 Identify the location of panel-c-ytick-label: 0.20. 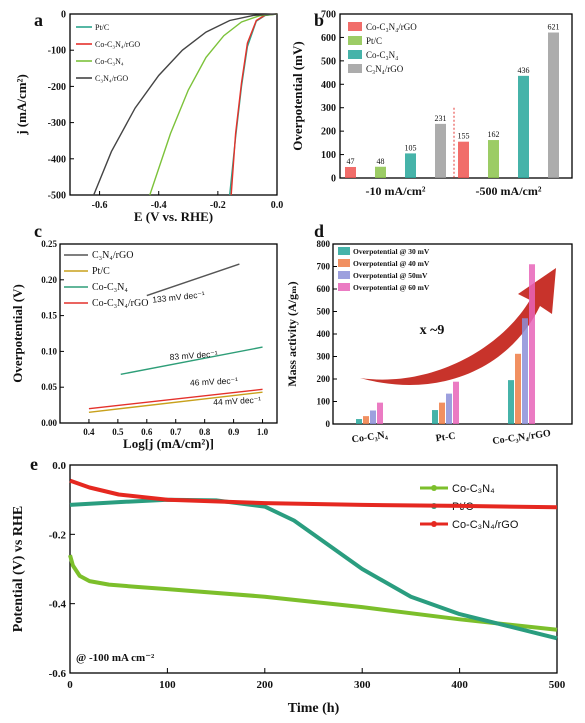
(49, 280).